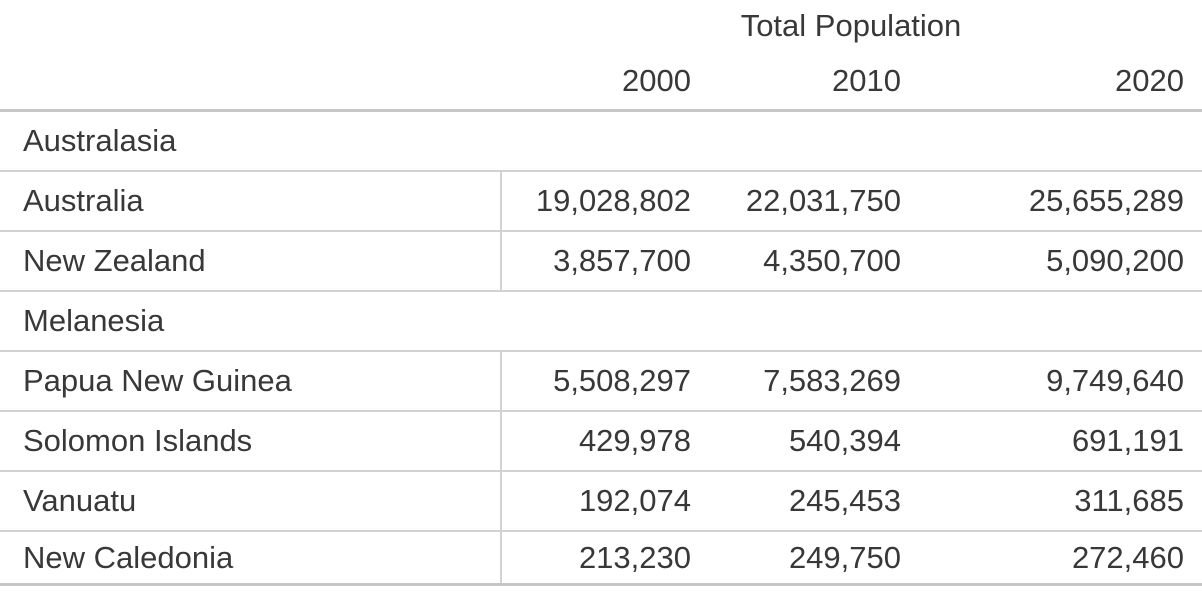 This screenshot has height=596, width=1202. I want to click on population-value-2020: 25,655,289, so click(1106, 200).